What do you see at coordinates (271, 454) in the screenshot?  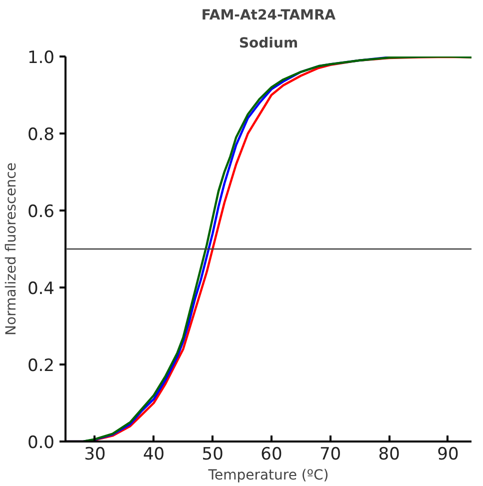 I see `x-tick-label: 60` at bounding box center [271, 454].